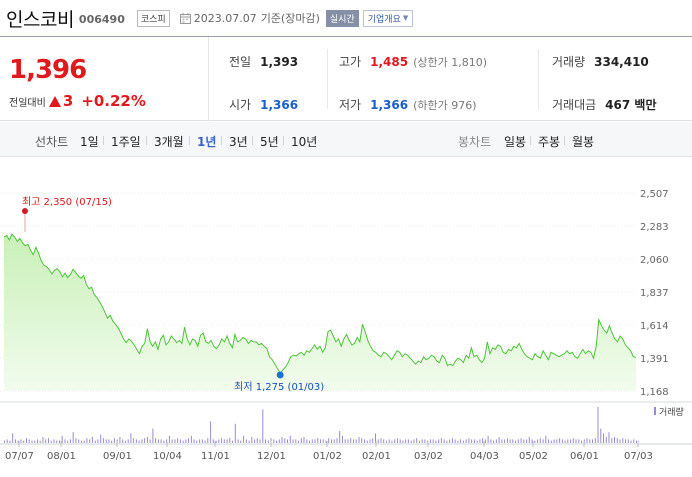  Describe the element at coordinates (600, 61) in the screenshot. I see `volume: 거래량 334,410` at that location.